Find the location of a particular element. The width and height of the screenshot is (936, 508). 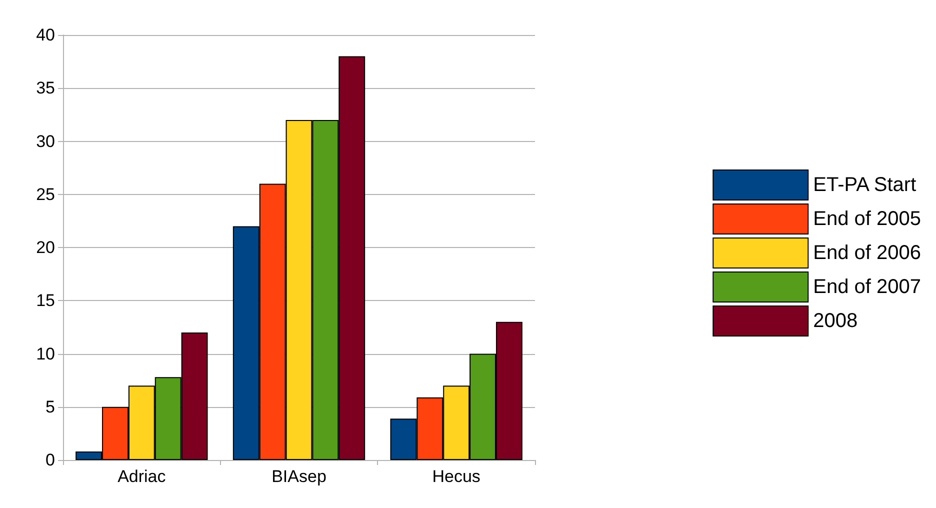

legend-label: End of 2005 is located at coordinates (867, 219).